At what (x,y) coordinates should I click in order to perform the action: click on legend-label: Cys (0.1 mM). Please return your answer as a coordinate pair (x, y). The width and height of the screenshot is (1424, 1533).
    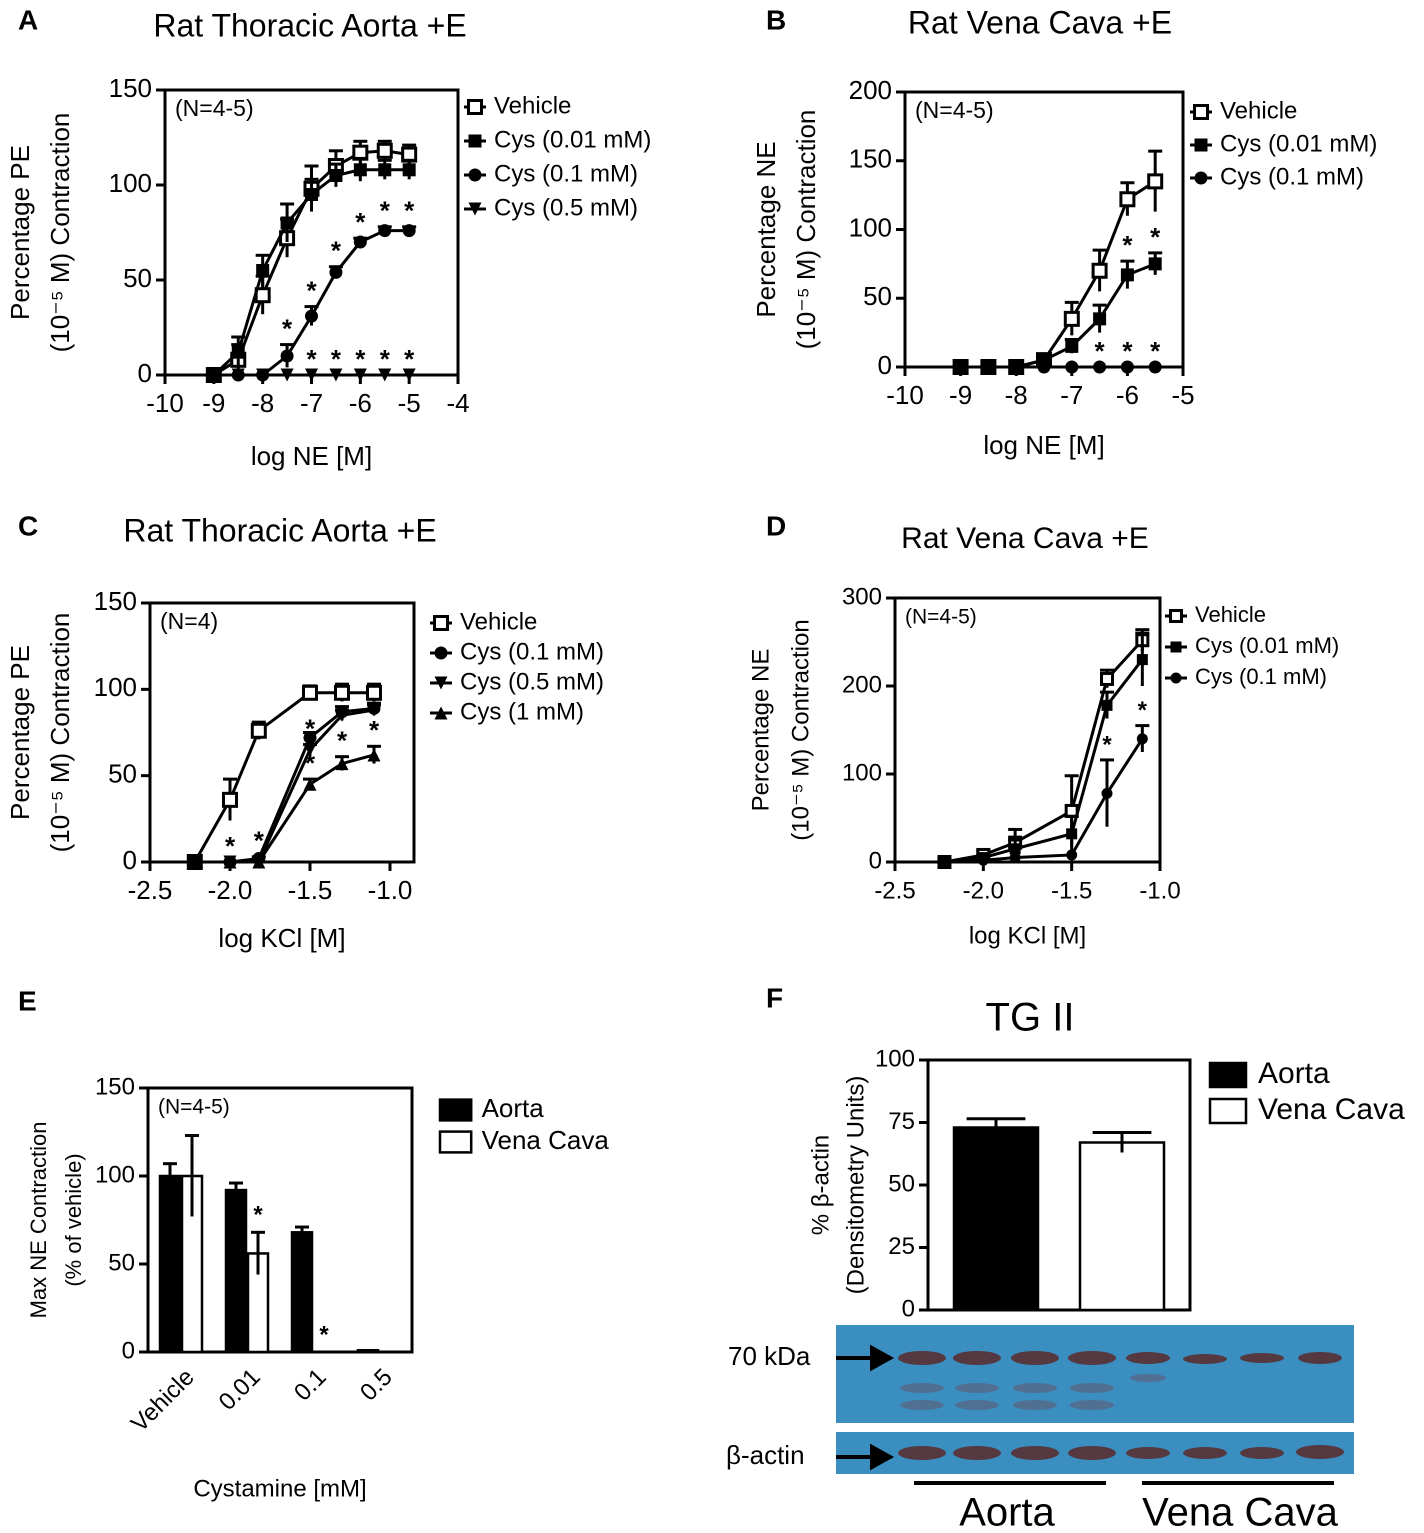
    Looking at the image, I should click on (1292, 176).